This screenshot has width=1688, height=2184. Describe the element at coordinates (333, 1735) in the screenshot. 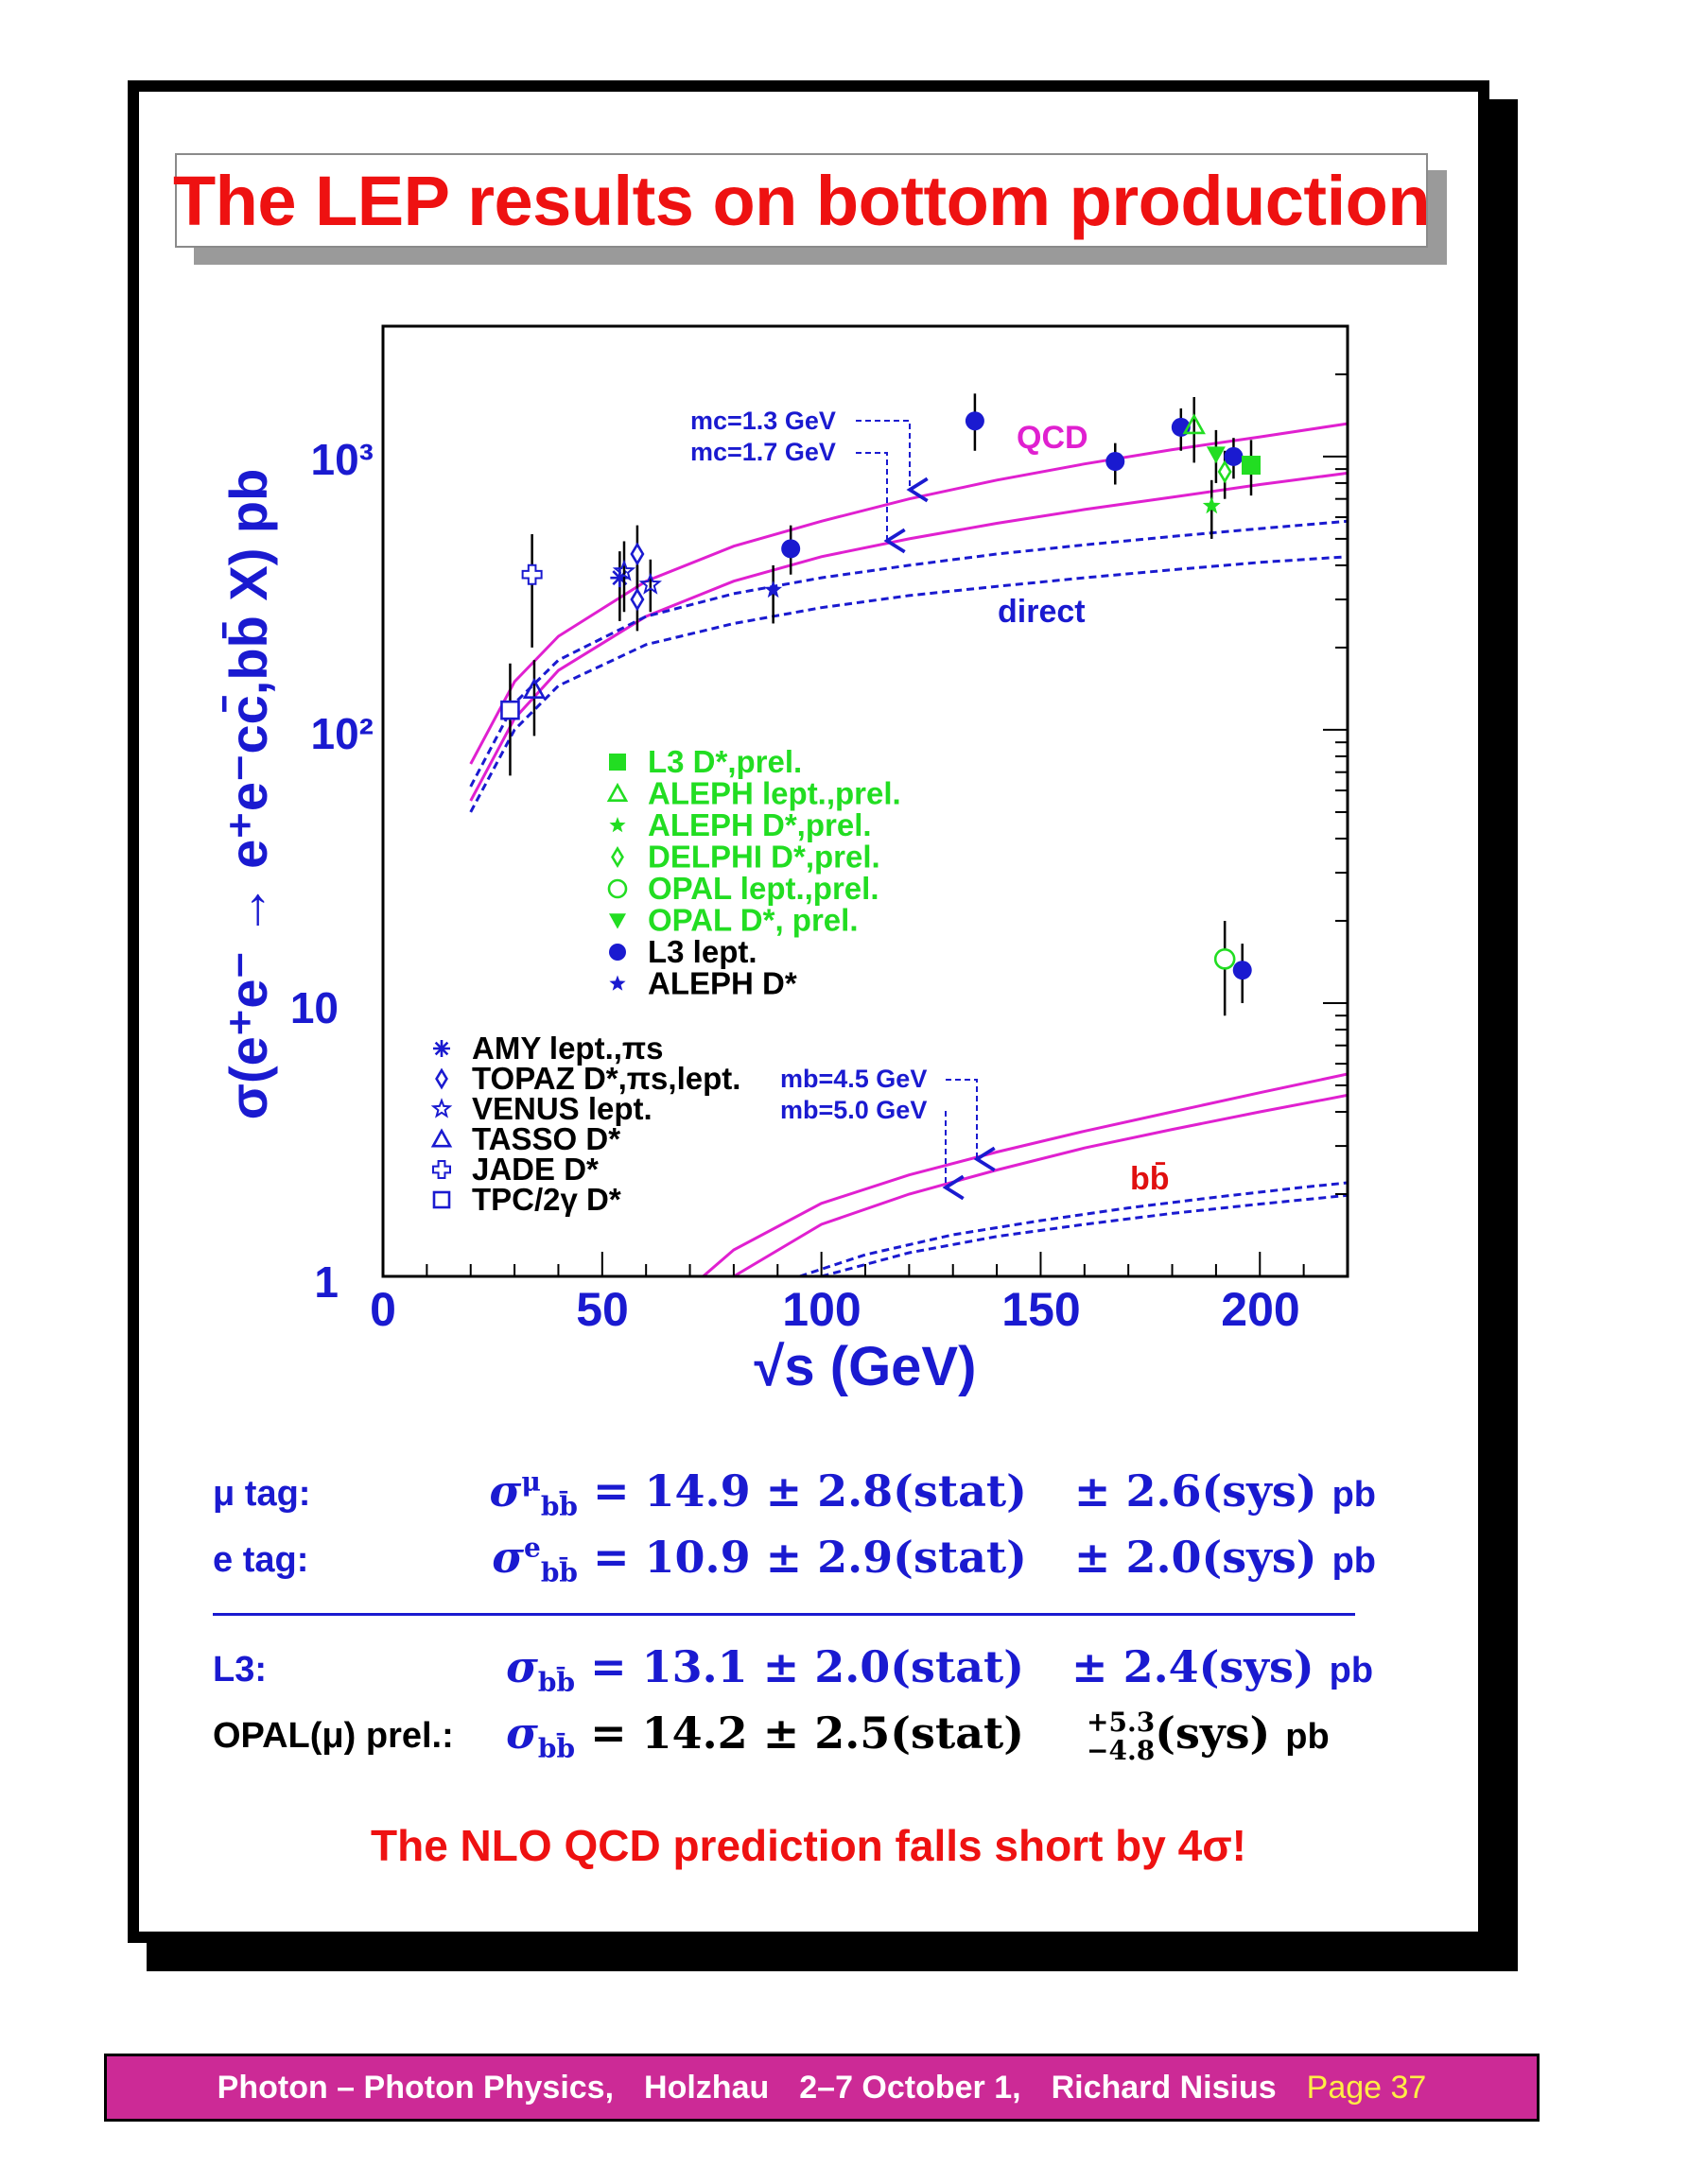

I see `result-label-opal: OPAL(μ) prel.:` at that location.